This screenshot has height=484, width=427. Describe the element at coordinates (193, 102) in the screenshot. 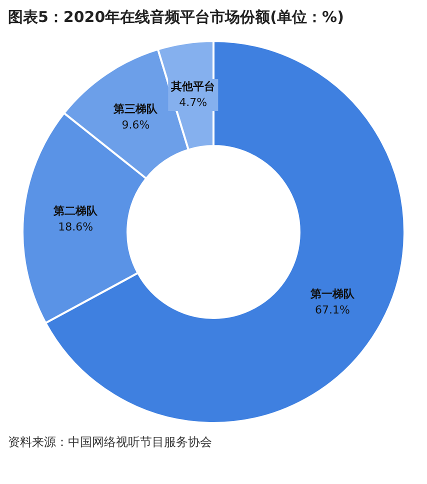

I see `data-label: 4.7%` at that location.